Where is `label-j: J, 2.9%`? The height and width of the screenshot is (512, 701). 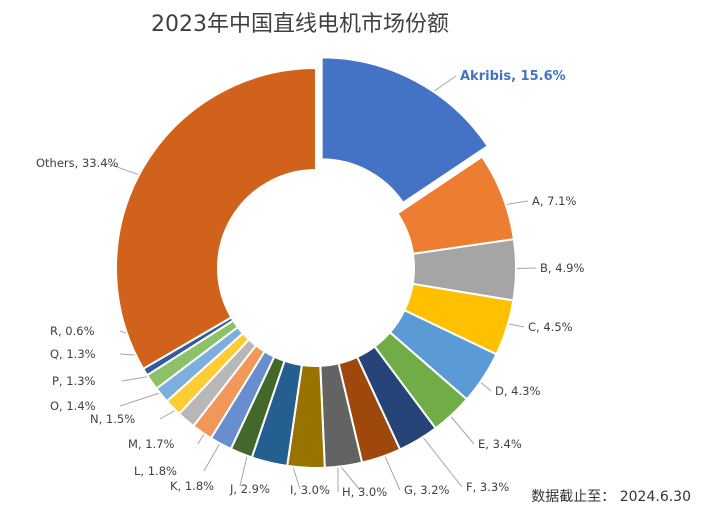
label-j: J, 2.9% is located at coordinates (249, 489).